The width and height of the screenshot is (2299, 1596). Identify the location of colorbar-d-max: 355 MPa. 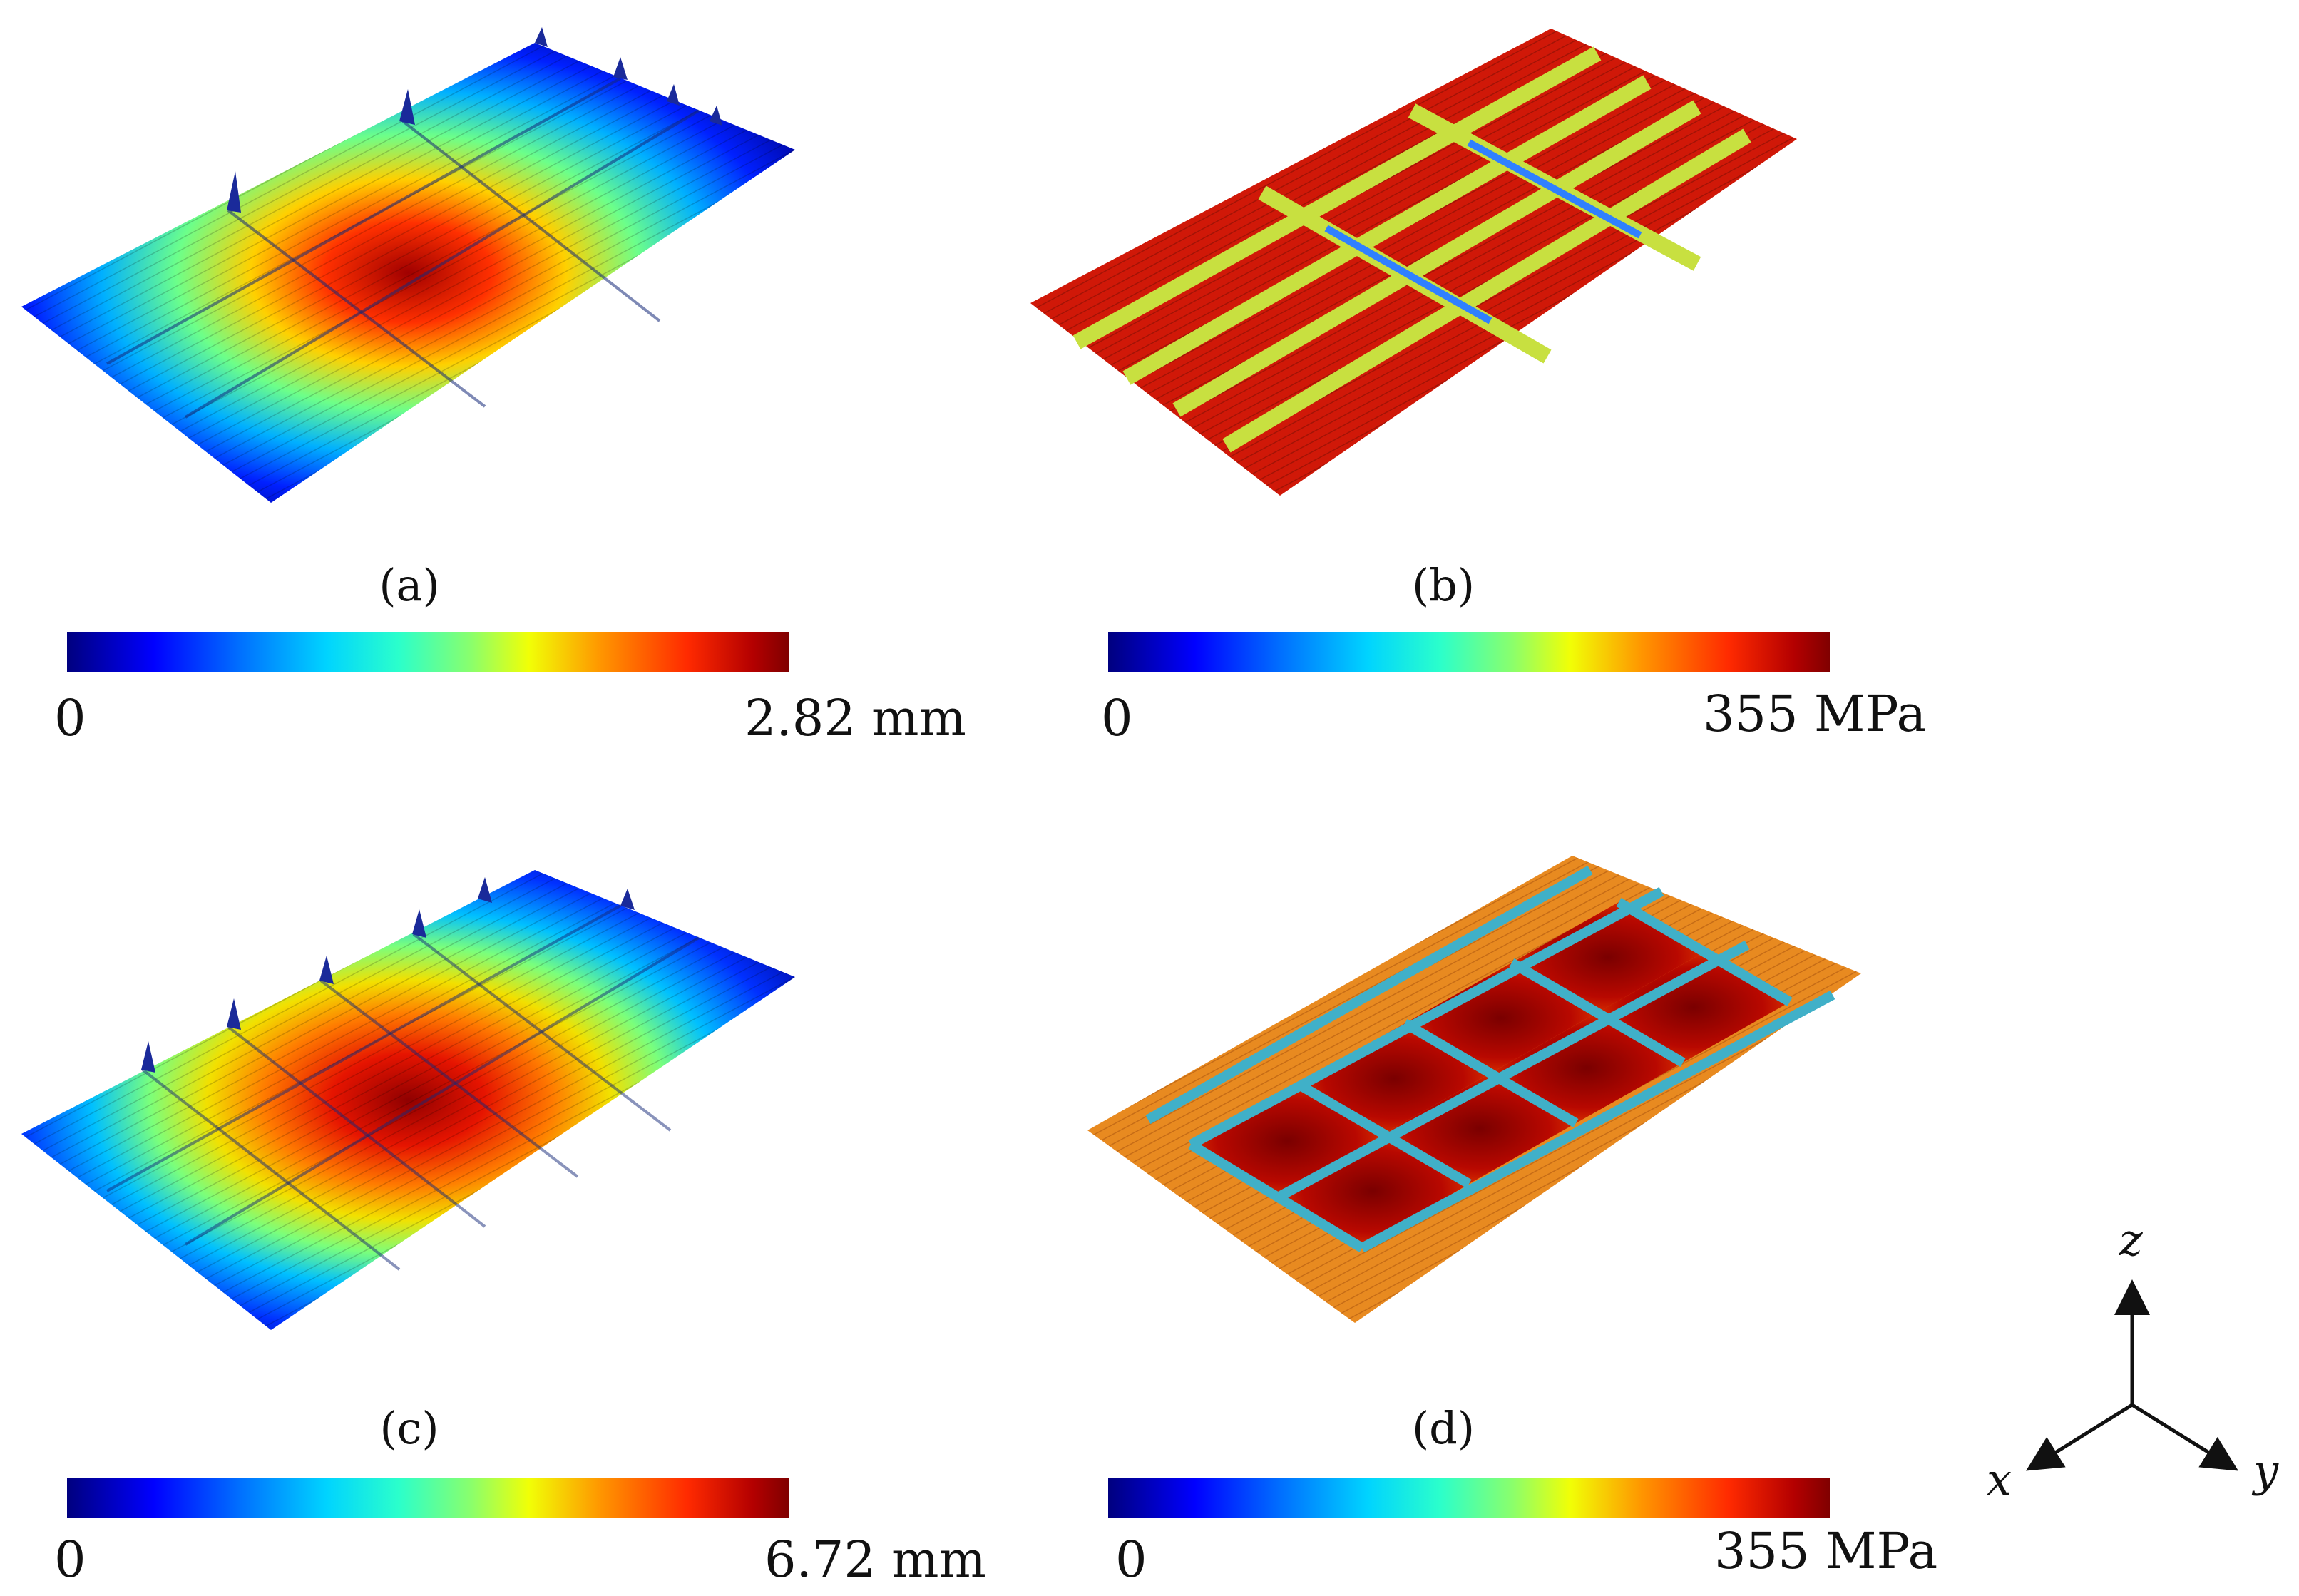
(1826, 1551).